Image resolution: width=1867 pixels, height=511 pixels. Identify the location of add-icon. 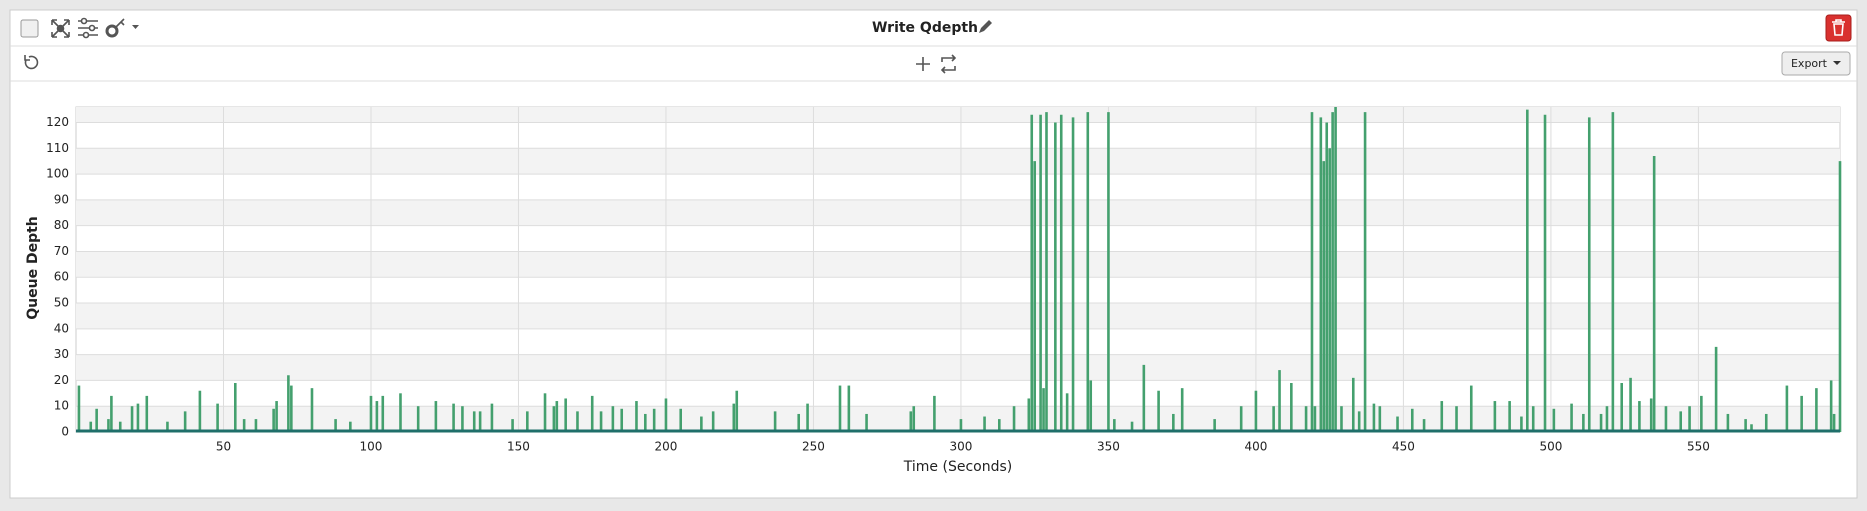
(923, 64).